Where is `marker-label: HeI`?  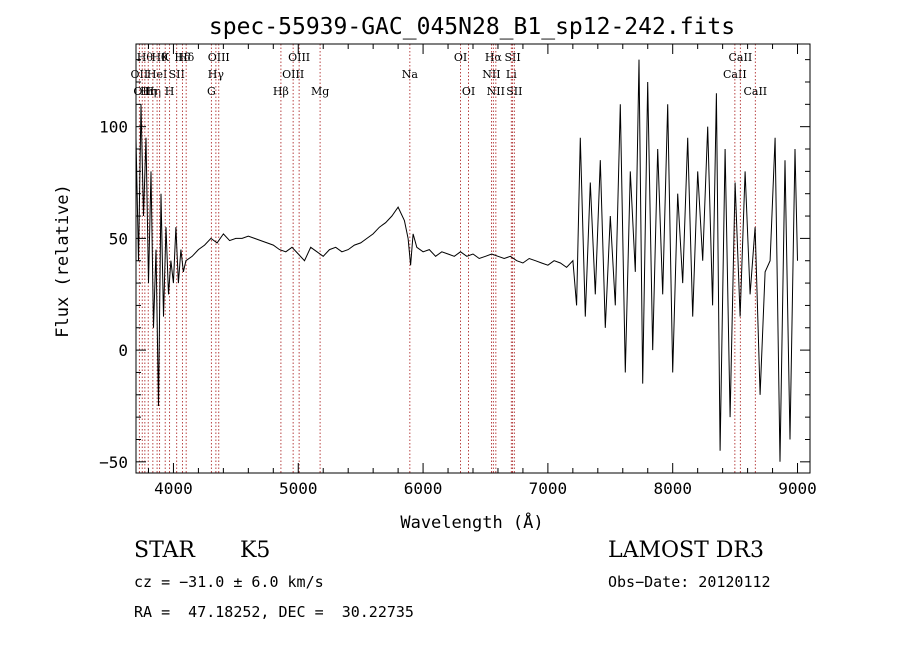 marker-label: HeI is located at coordinates (157, 74).